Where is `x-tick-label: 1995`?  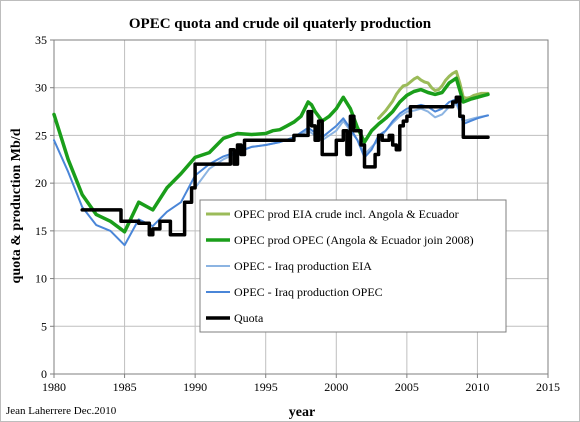 x-tick-label: 1995 is located at coordinates (266, 387).